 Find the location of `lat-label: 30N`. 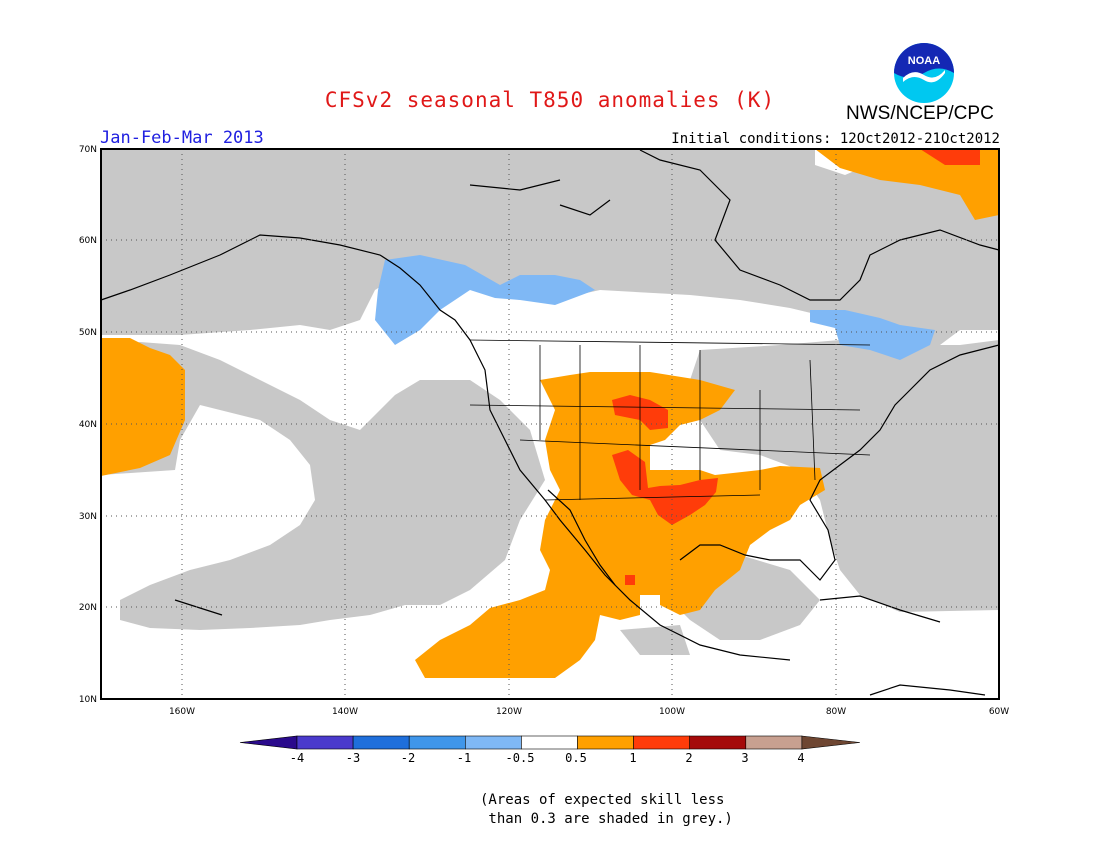

lat-label: 30N is located at coordinates (88, 517).